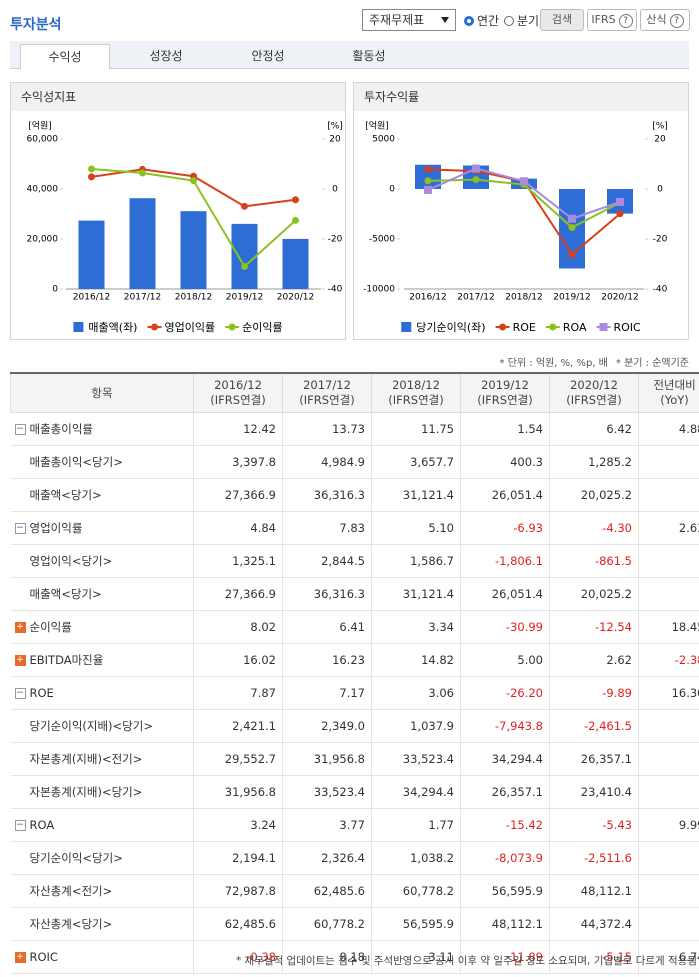  Describe the element at coordinates (238, 858) in the screenshot. I see `value-cell: 2,194.1` at that location.